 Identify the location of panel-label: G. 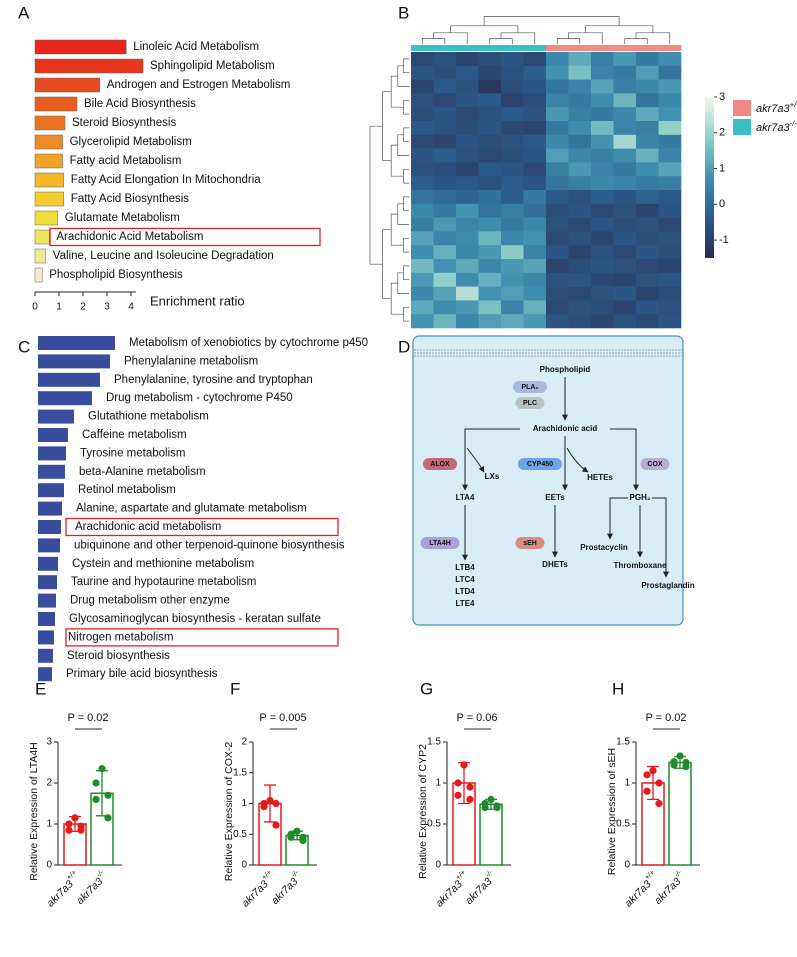
(426, 688).